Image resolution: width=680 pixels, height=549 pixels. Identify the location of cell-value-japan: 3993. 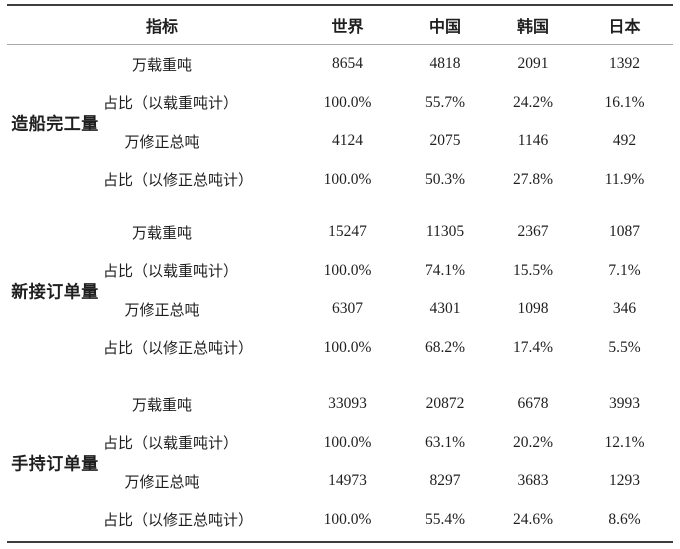
(624, 404).